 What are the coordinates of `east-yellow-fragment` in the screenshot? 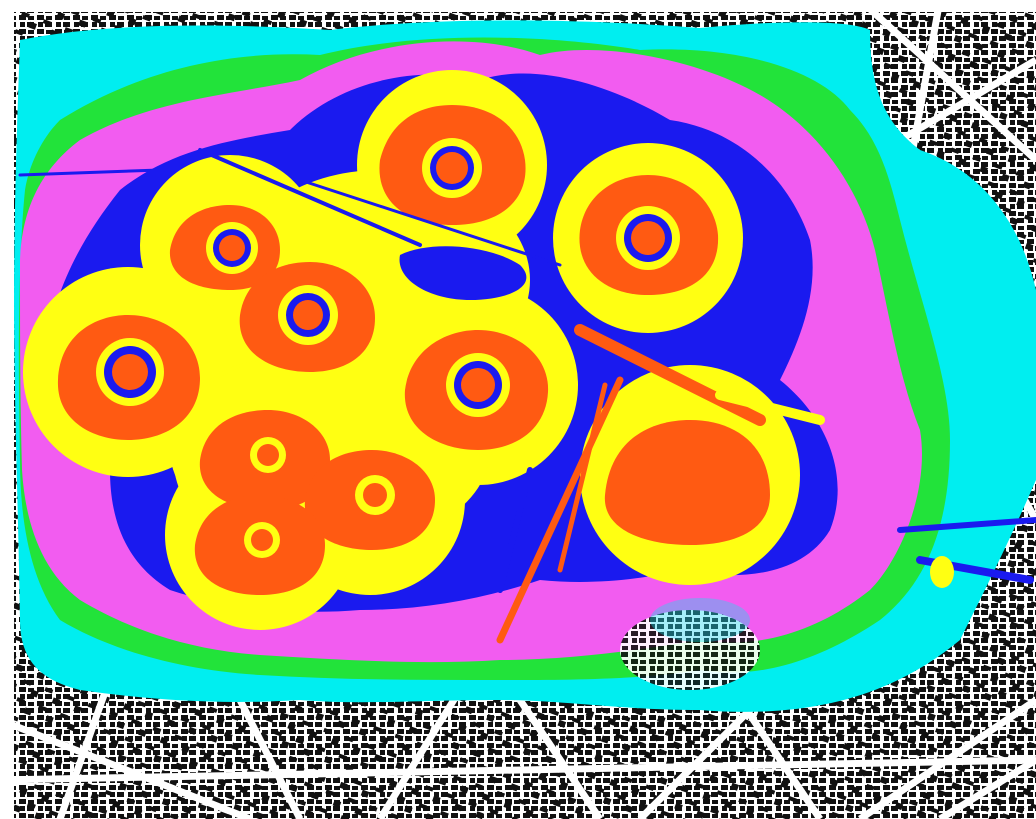 It's located at (942, 572).